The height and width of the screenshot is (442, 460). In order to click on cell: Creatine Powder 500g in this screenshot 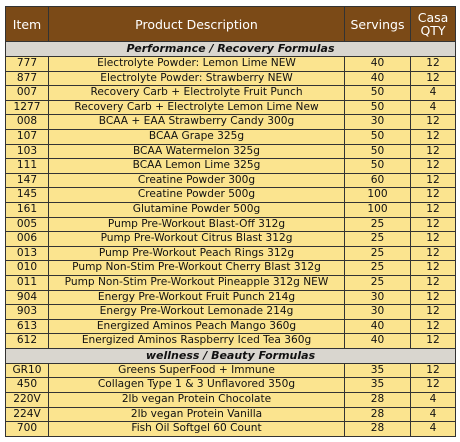, I will do `click(196, 195)`.